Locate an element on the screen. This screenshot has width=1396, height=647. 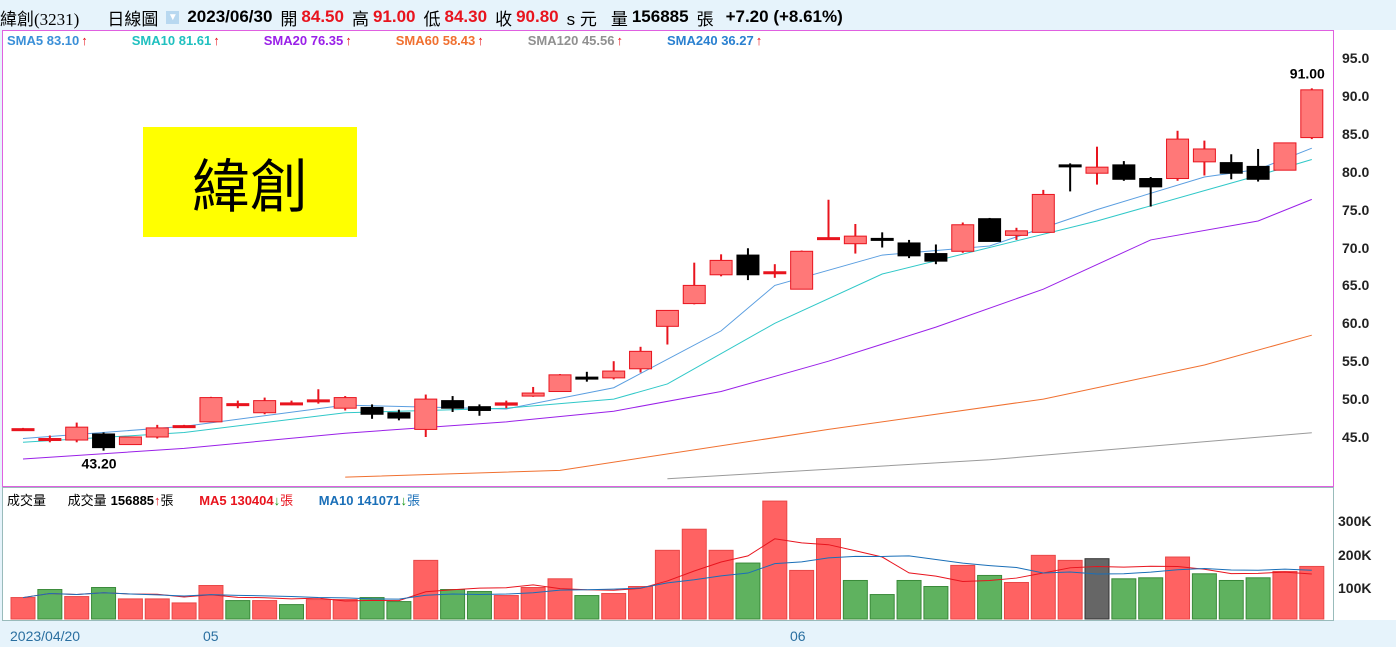
max-price-label: 91.00 is located at coordinates (1307, 73).